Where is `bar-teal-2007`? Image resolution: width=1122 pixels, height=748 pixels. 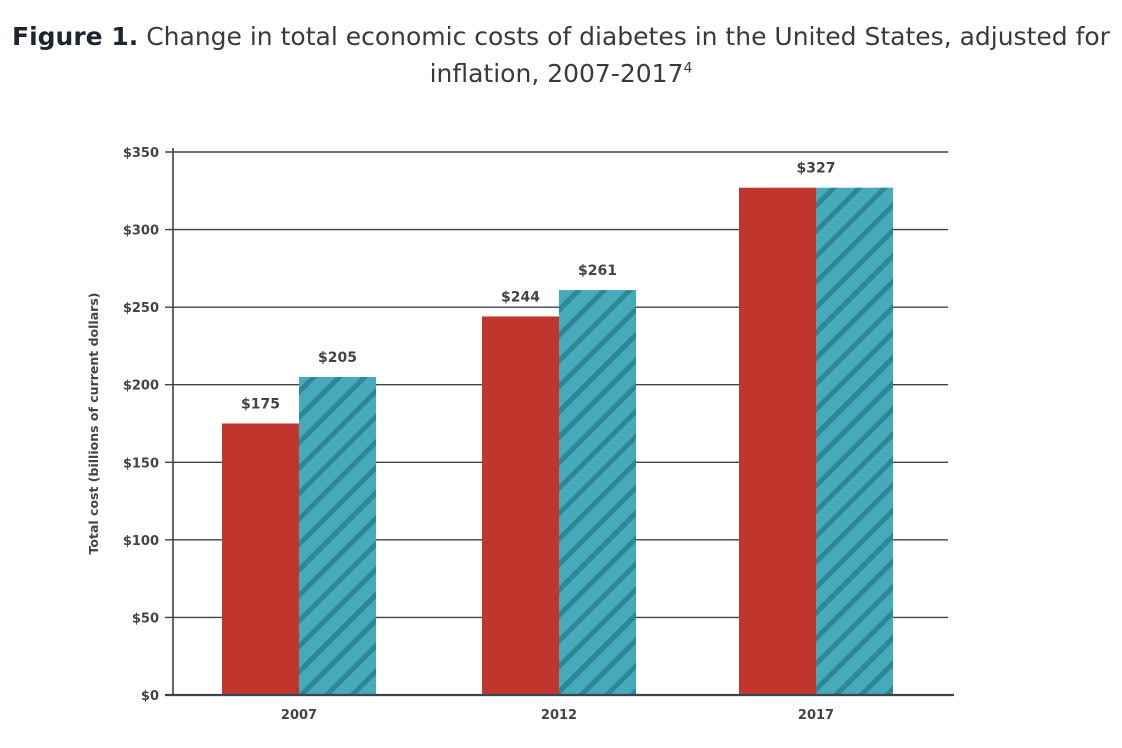 bar-teal-2007 is located at coordinates (337, 535).